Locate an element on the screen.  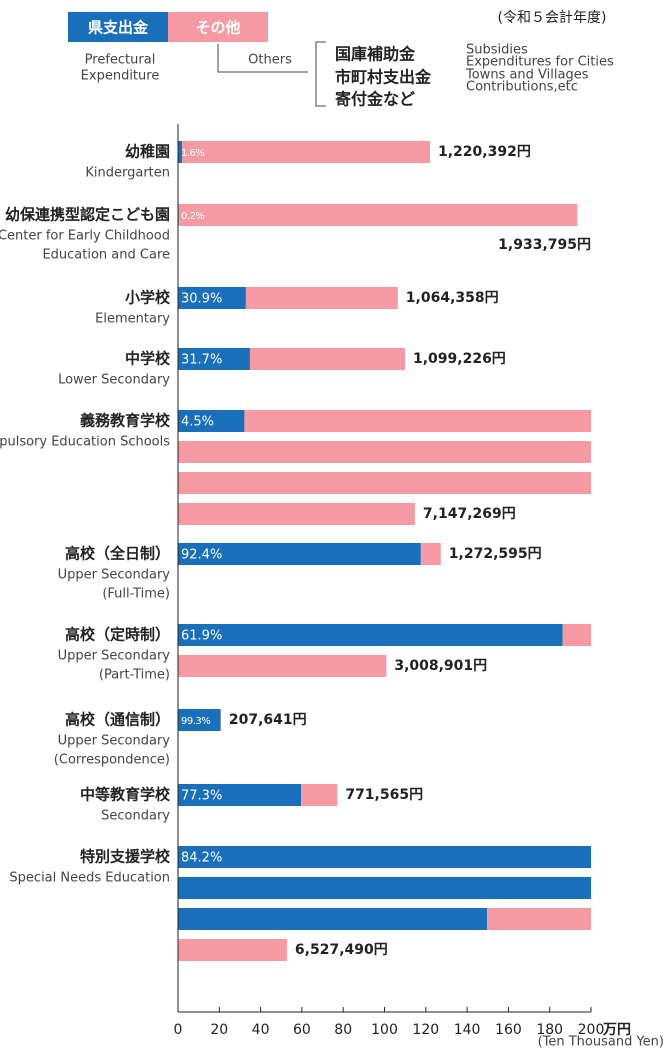
category-label-en: Kindergarten is located at coordinates (127, 173).